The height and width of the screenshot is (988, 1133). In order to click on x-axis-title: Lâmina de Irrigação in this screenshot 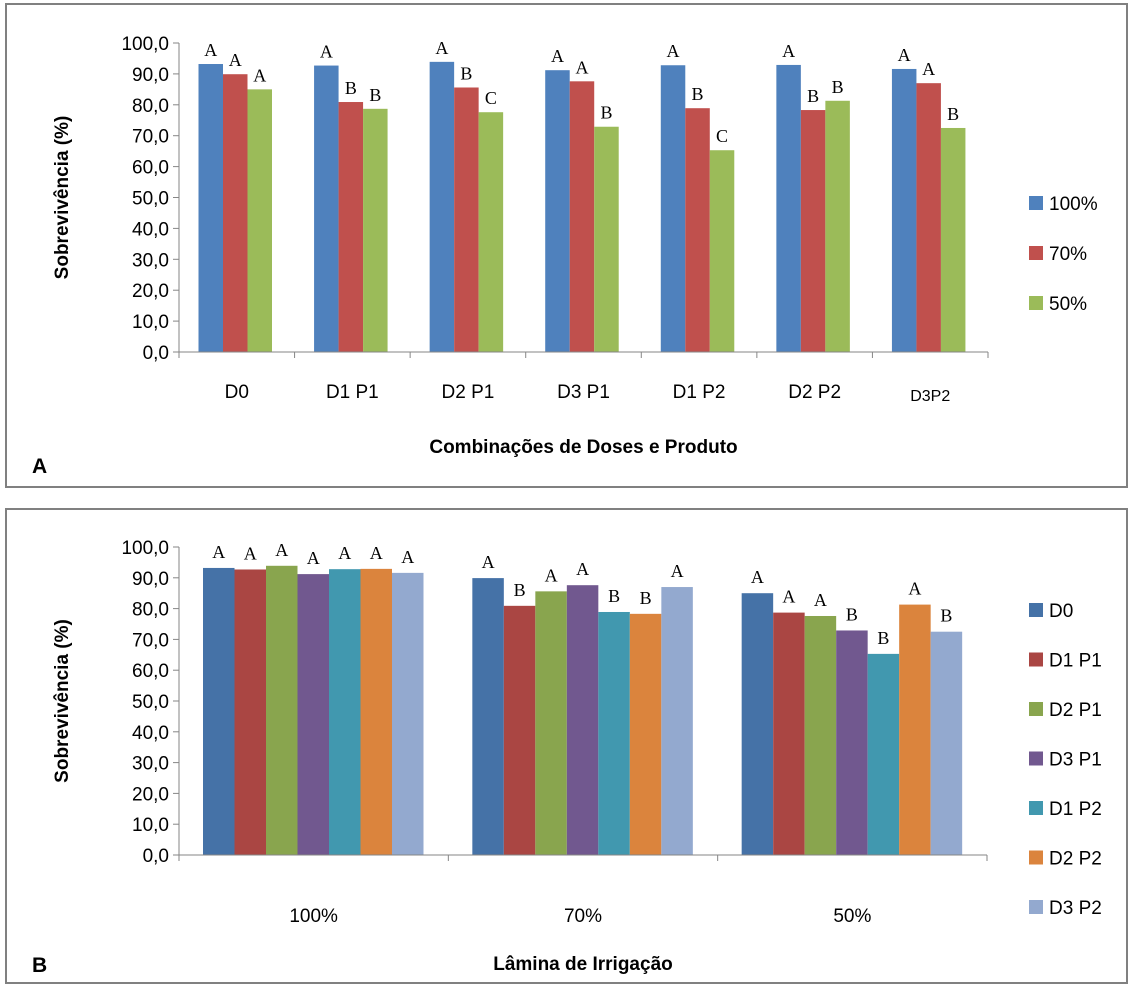, I will do `click(583, 964)`.